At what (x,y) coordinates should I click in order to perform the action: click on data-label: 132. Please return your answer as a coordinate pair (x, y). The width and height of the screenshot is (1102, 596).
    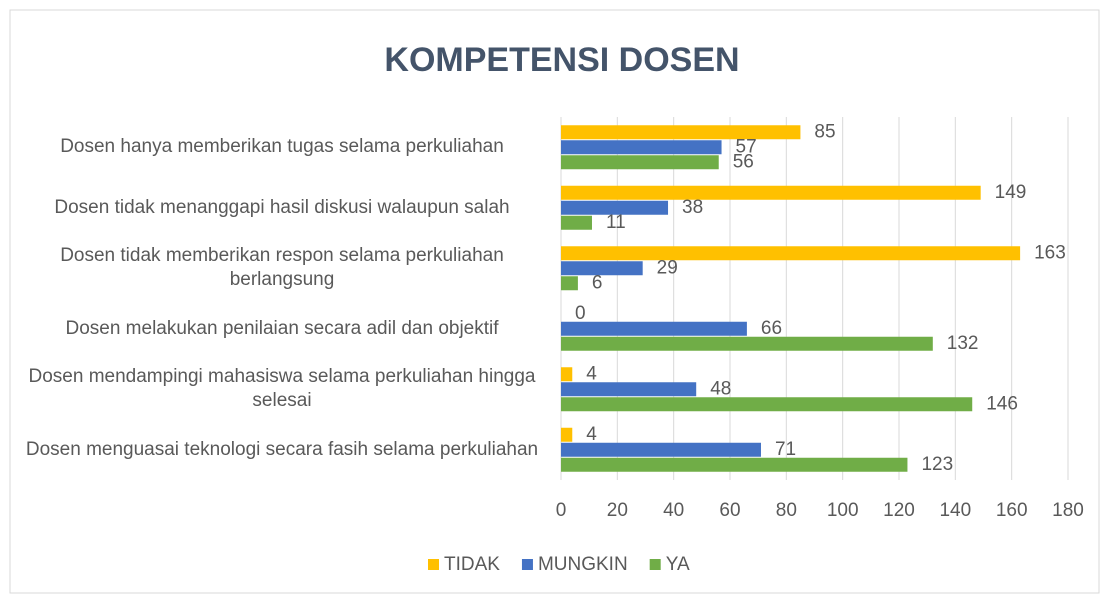
    Looking at the image, I should click on (963, 343).